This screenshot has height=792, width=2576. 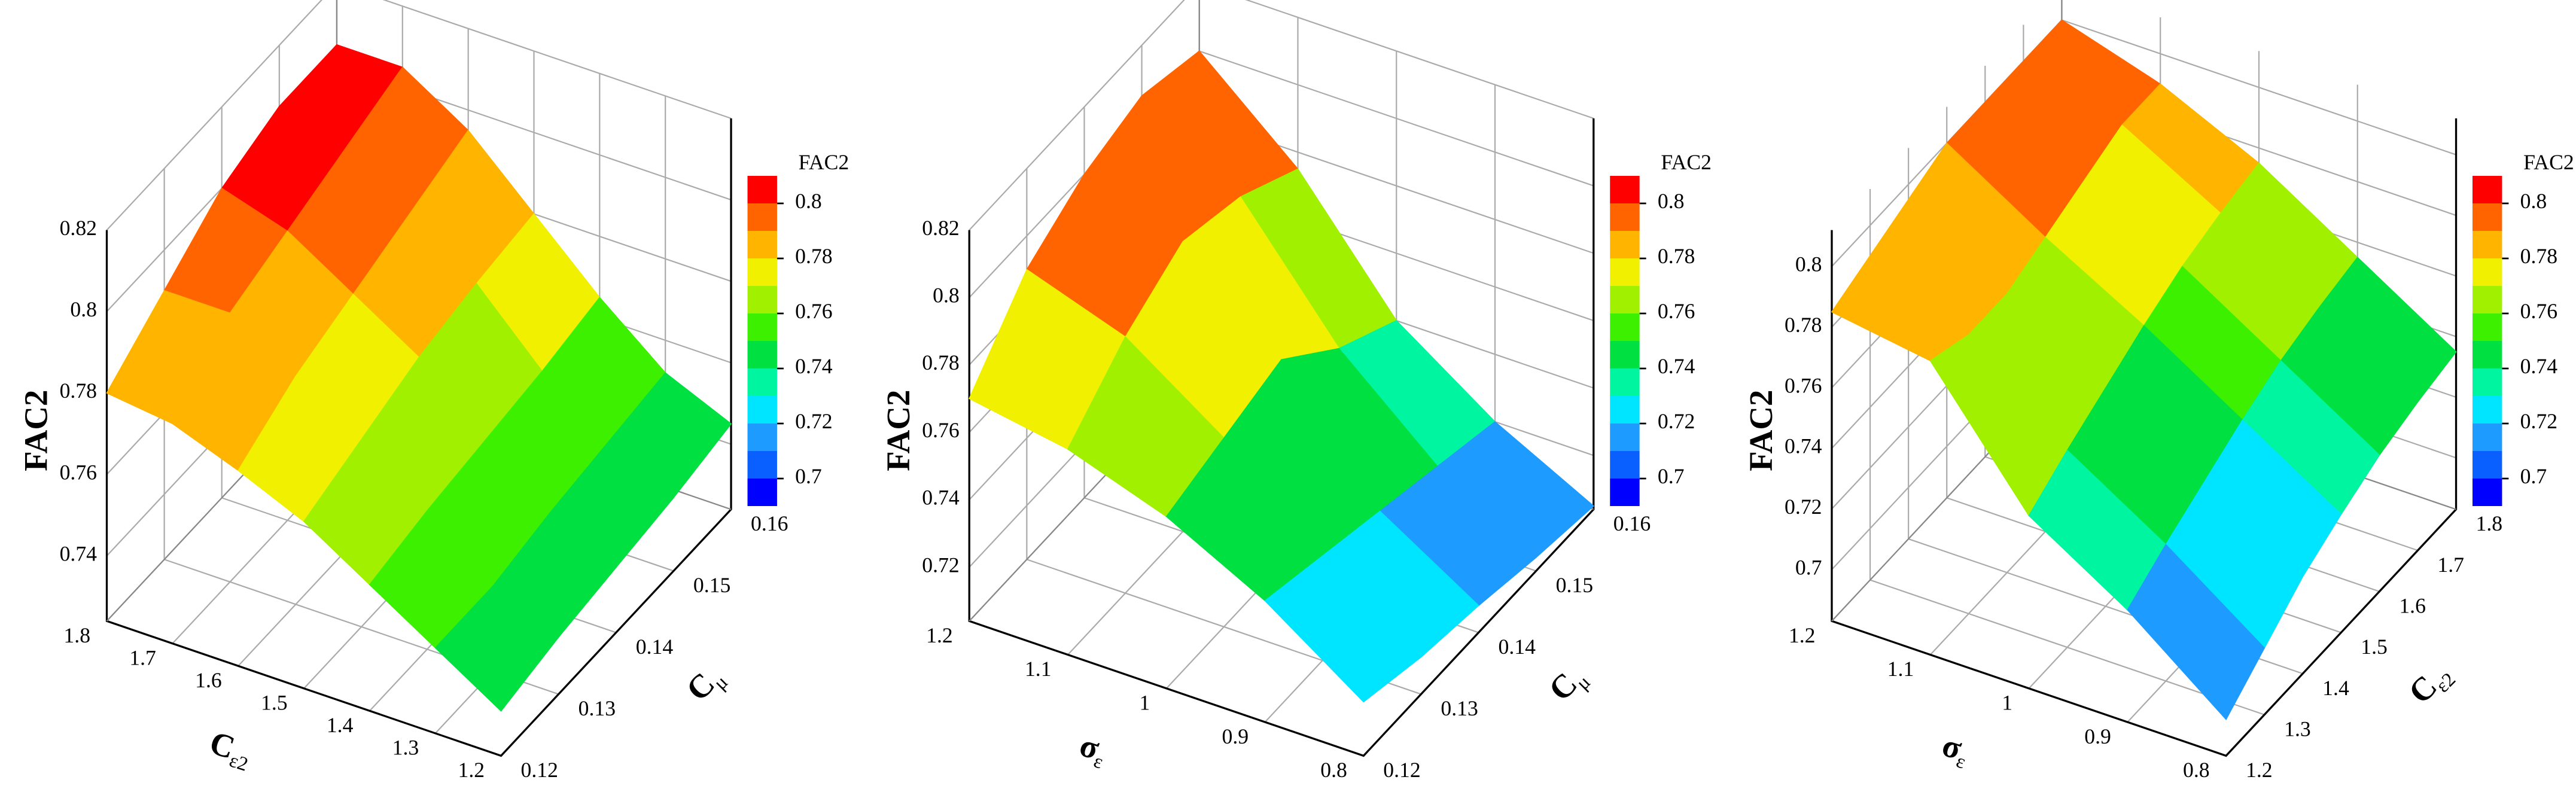 What do you see at coordinates (814, 366) in the screenshot?
I see `colorbar-label: 0.74` at bounding box center [814, 366].